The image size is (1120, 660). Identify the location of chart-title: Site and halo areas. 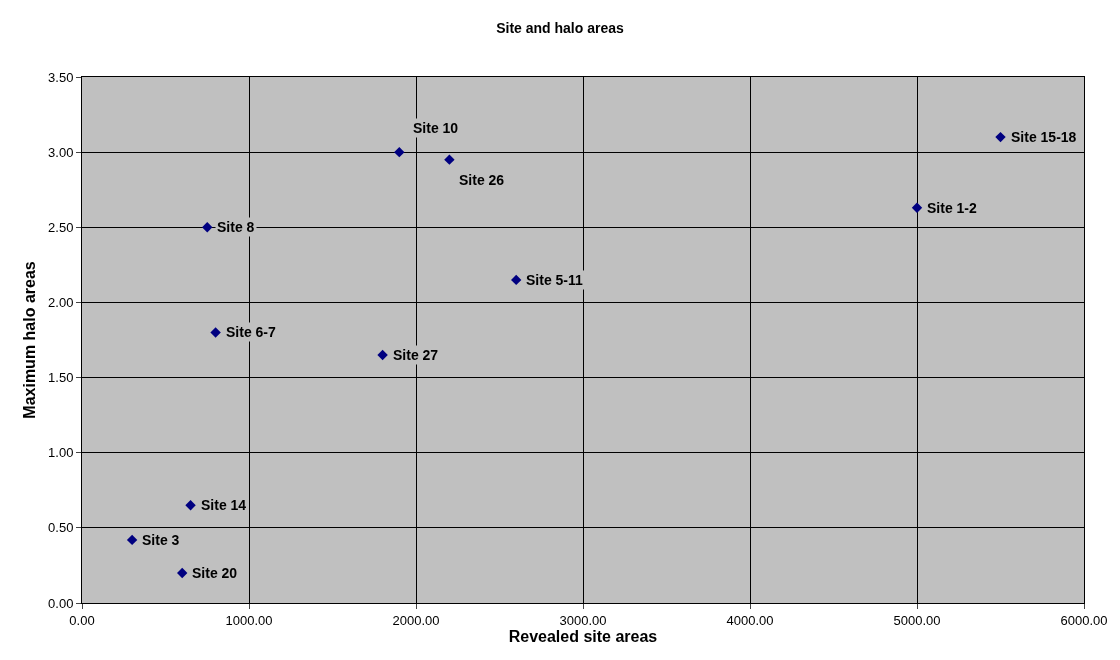
(560, 27).